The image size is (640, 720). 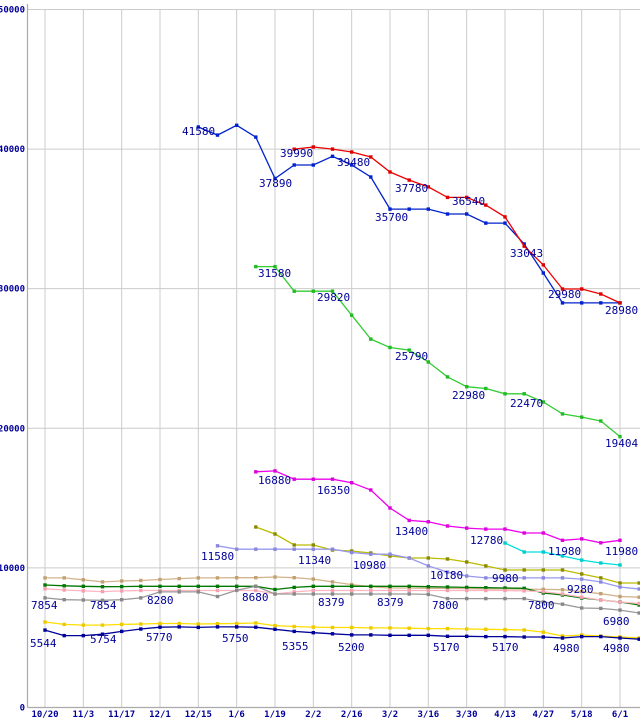 I want to click on y-axis-tick-label: 0, so click(x=22, y=709).